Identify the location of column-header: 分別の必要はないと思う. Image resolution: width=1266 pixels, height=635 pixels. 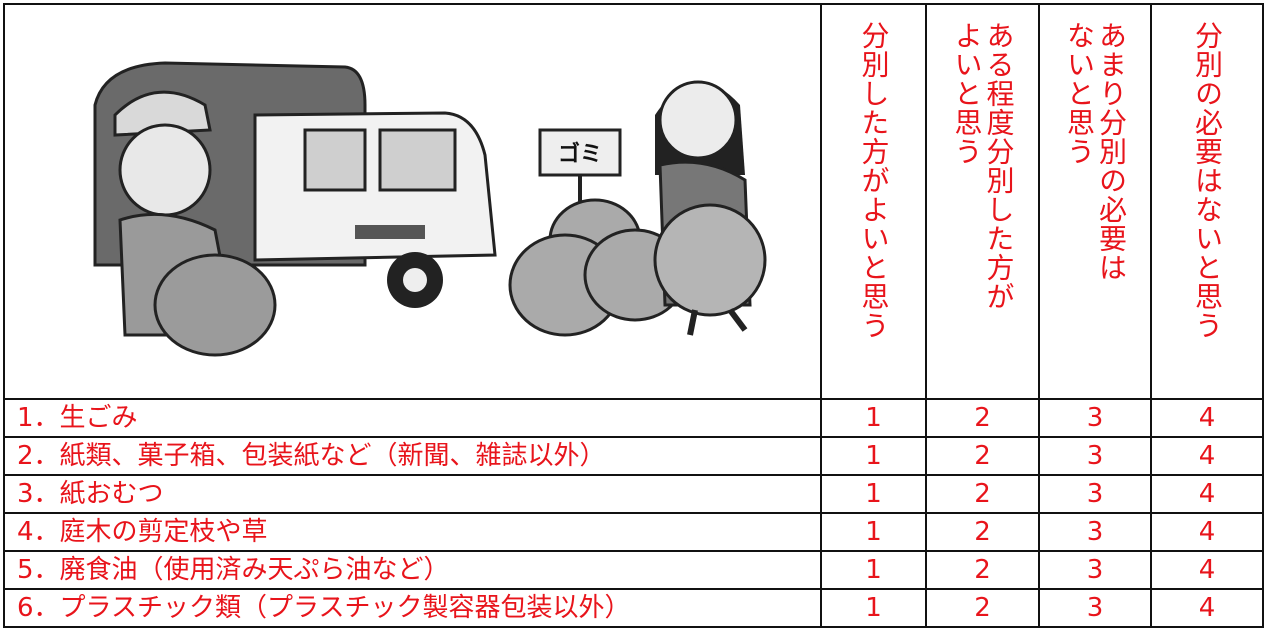
(1207, 201).